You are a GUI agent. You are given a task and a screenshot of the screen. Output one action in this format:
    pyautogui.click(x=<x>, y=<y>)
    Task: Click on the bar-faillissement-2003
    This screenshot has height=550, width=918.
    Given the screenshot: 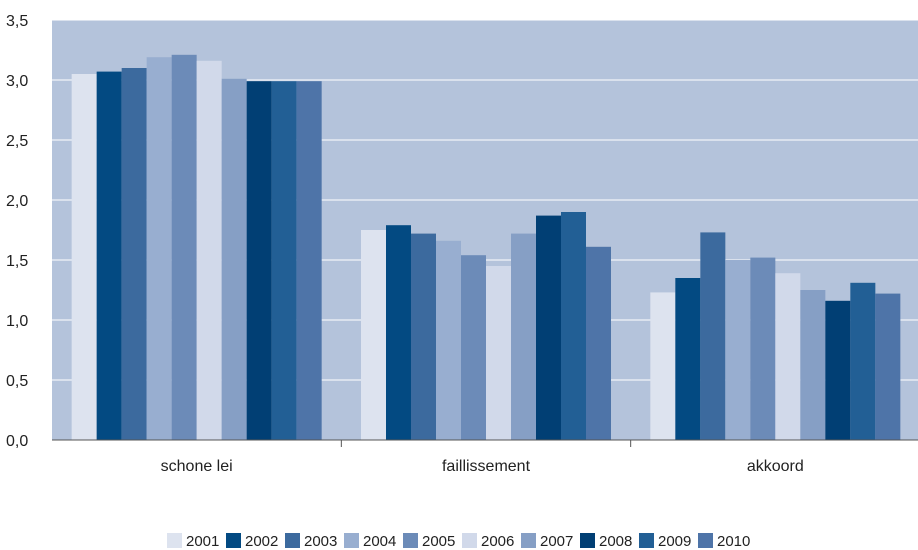 What is the action you would take?
    pyautogui.click(x=423, y=336)
    